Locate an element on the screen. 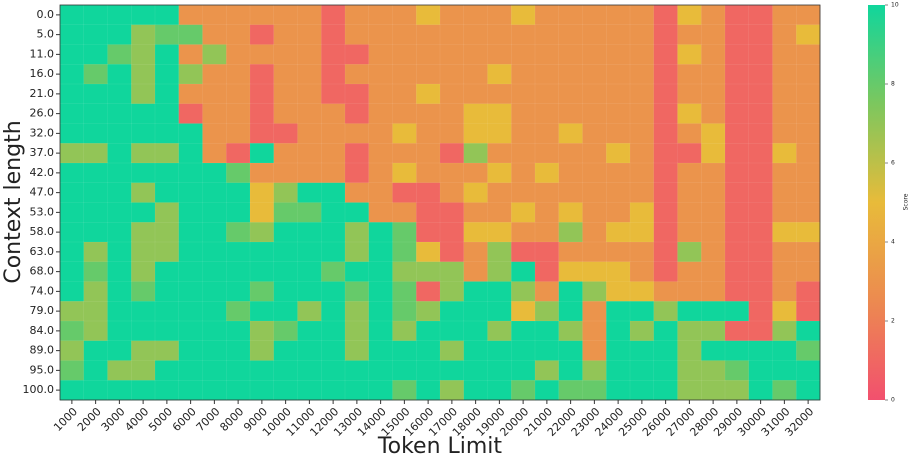 The height and width of the screenshot is (463, 914). y-tick-label: 11.0 is located at coordinates (42, 53).